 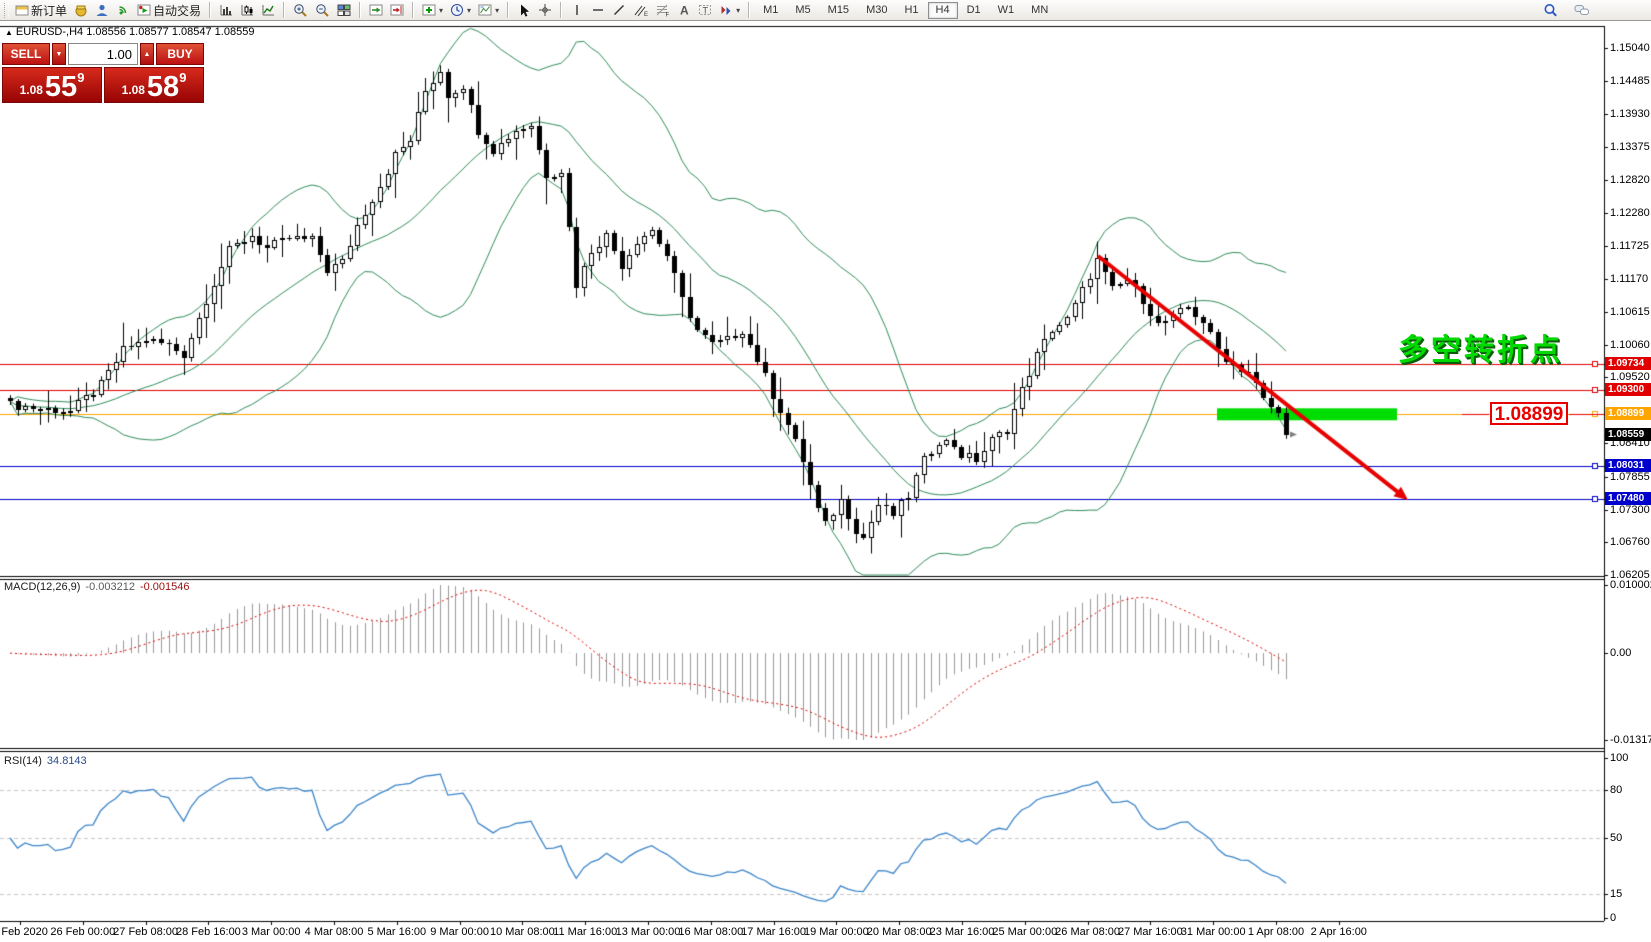 I want to click on toolbar-grip, so click(x=6, y=10).